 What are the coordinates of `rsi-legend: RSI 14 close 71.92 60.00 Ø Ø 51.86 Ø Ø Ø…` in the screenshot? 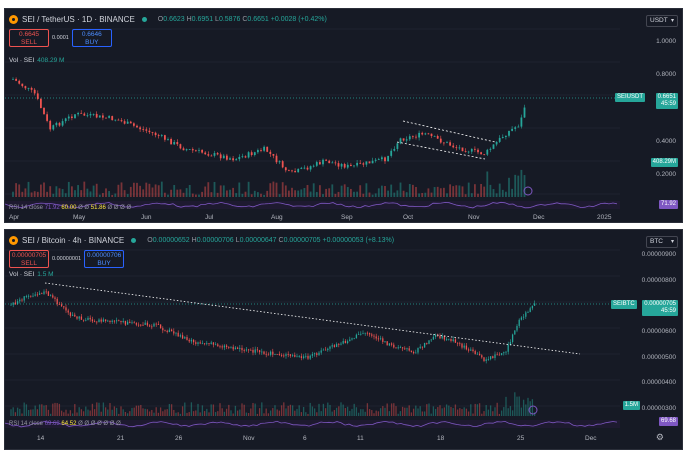 It's located at (70, 208).